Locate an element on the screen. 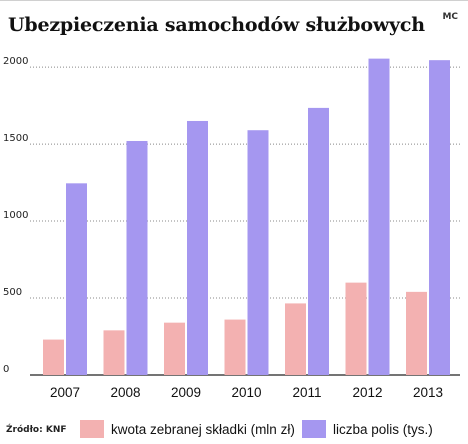 This screenshot has width=468, height=444. top-rule is located at coordinates (234, 0).